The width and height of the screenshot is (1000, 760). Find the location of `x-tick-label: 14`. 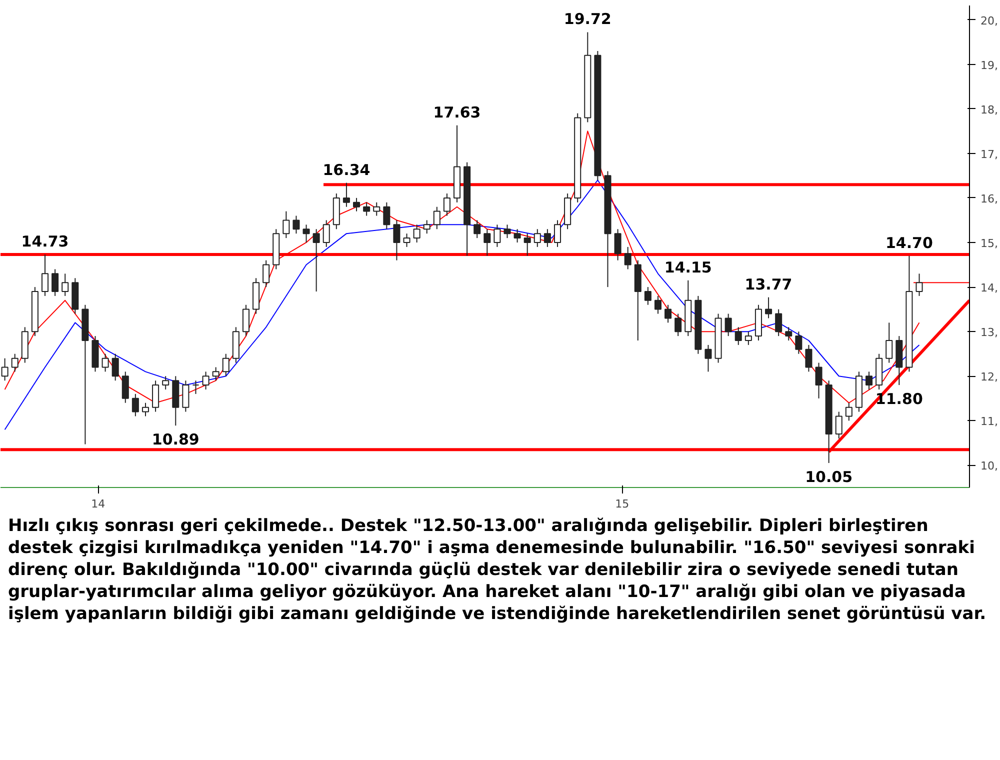

x-tick-label: 14 is located at coordinates (98, 504).